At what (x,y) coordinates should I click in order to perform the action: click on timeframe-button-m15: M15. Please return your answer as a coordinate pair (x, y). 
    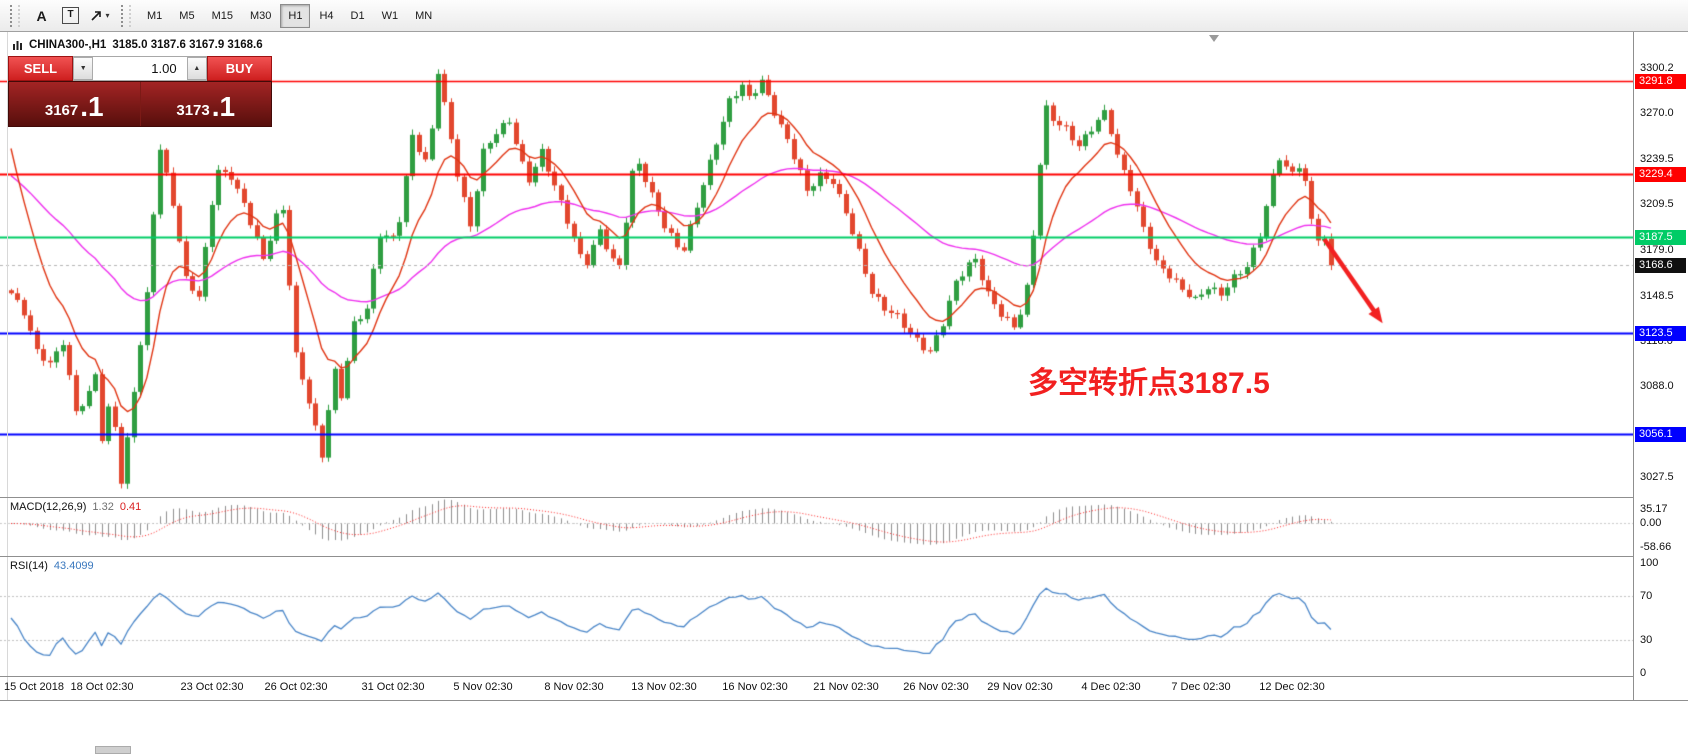
    Looking at the image, I should click on (222, 16).